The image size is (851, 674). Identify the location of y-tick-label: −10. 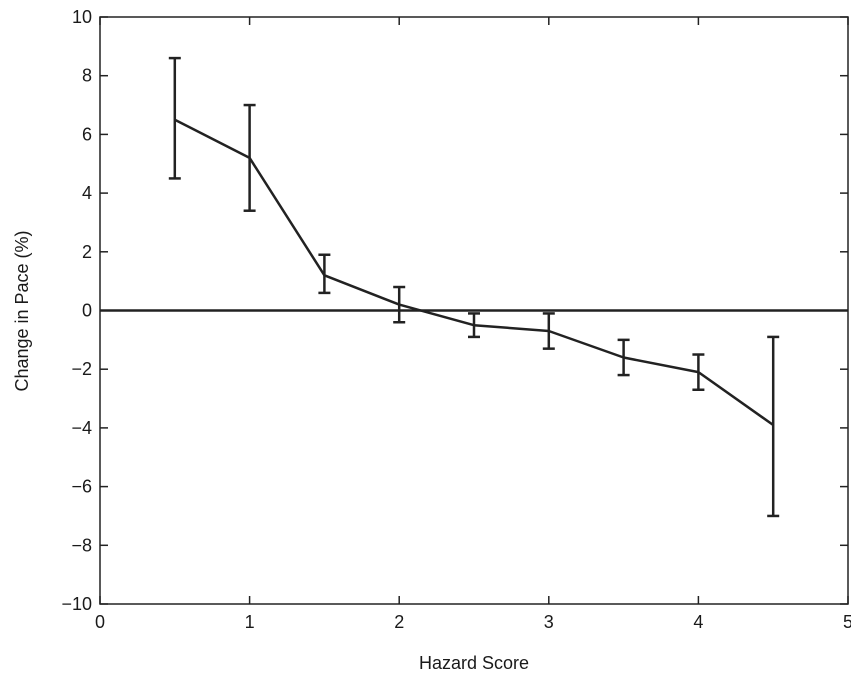
(76, 604).